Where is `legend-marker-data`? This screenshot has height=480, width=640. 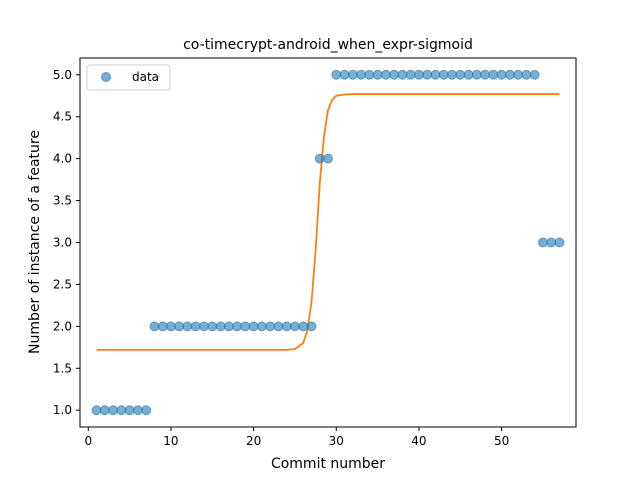 legend-marker-data is located at coordinates (106, 77).